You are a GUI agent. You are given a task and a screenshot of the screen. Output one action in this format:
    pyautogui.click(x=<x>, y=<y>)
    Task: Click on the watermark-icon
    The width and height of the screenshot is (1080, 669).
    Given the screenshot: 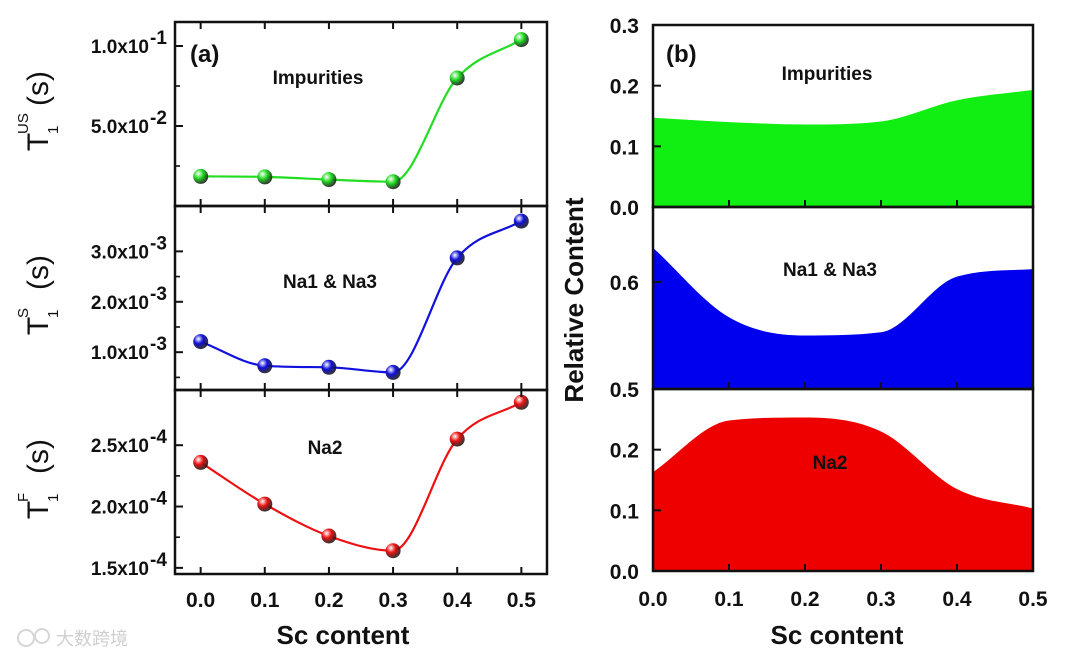 What is the action you would take?
    pyautogui.click(x=26, y=638)
    